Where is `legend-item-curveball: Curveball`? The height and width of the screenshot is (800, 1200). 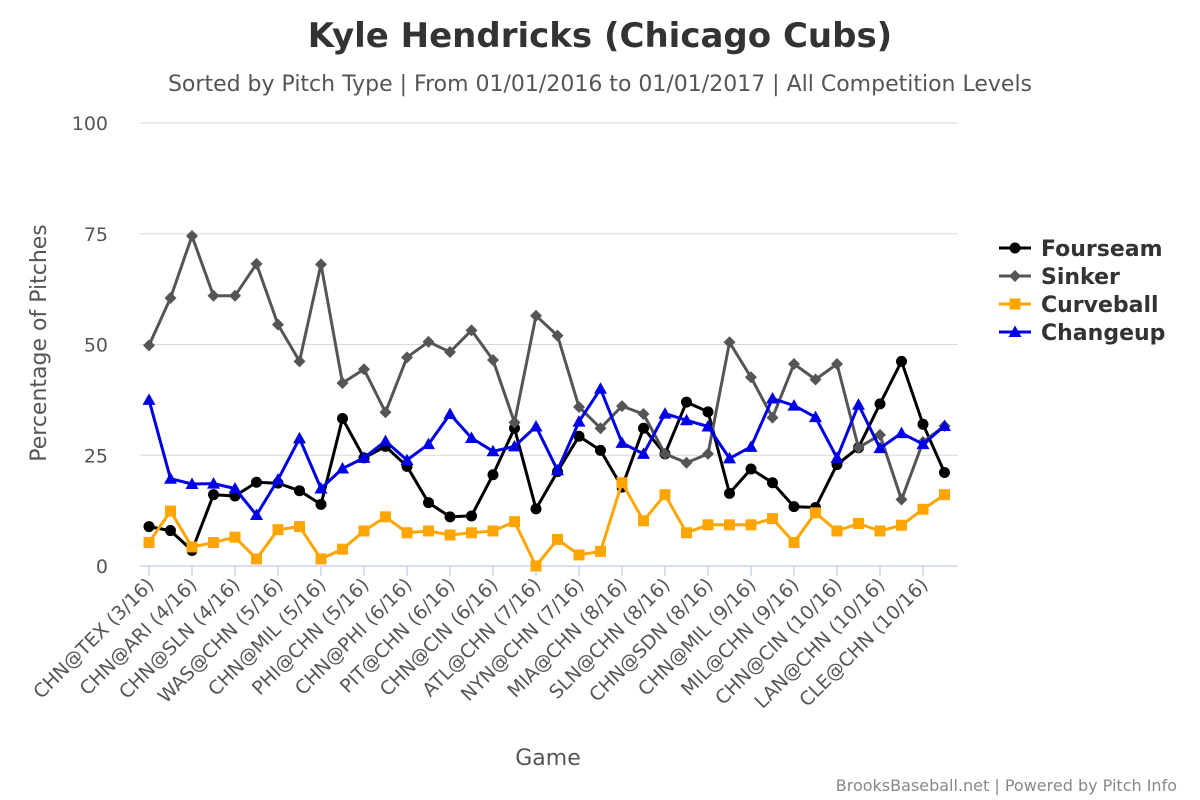 legend-item-curveball: Curveball is located at coordinates (1079, 305).